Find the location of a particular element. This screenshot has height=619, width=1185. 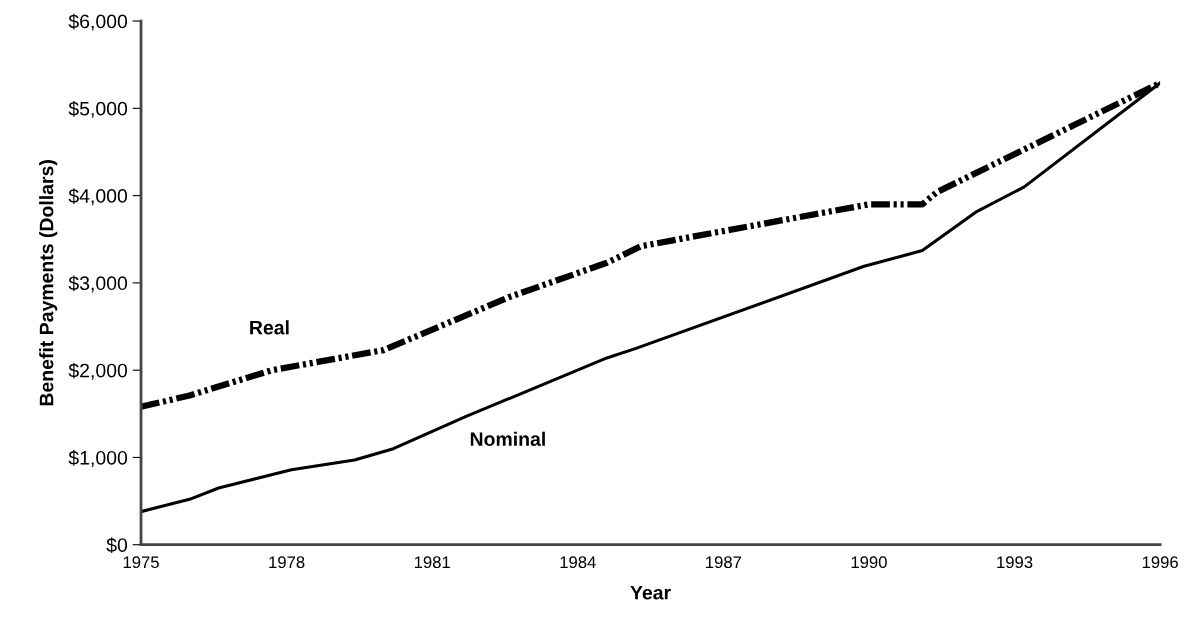

y-tick-label: $5,000 is located at coordinates (98, 109).